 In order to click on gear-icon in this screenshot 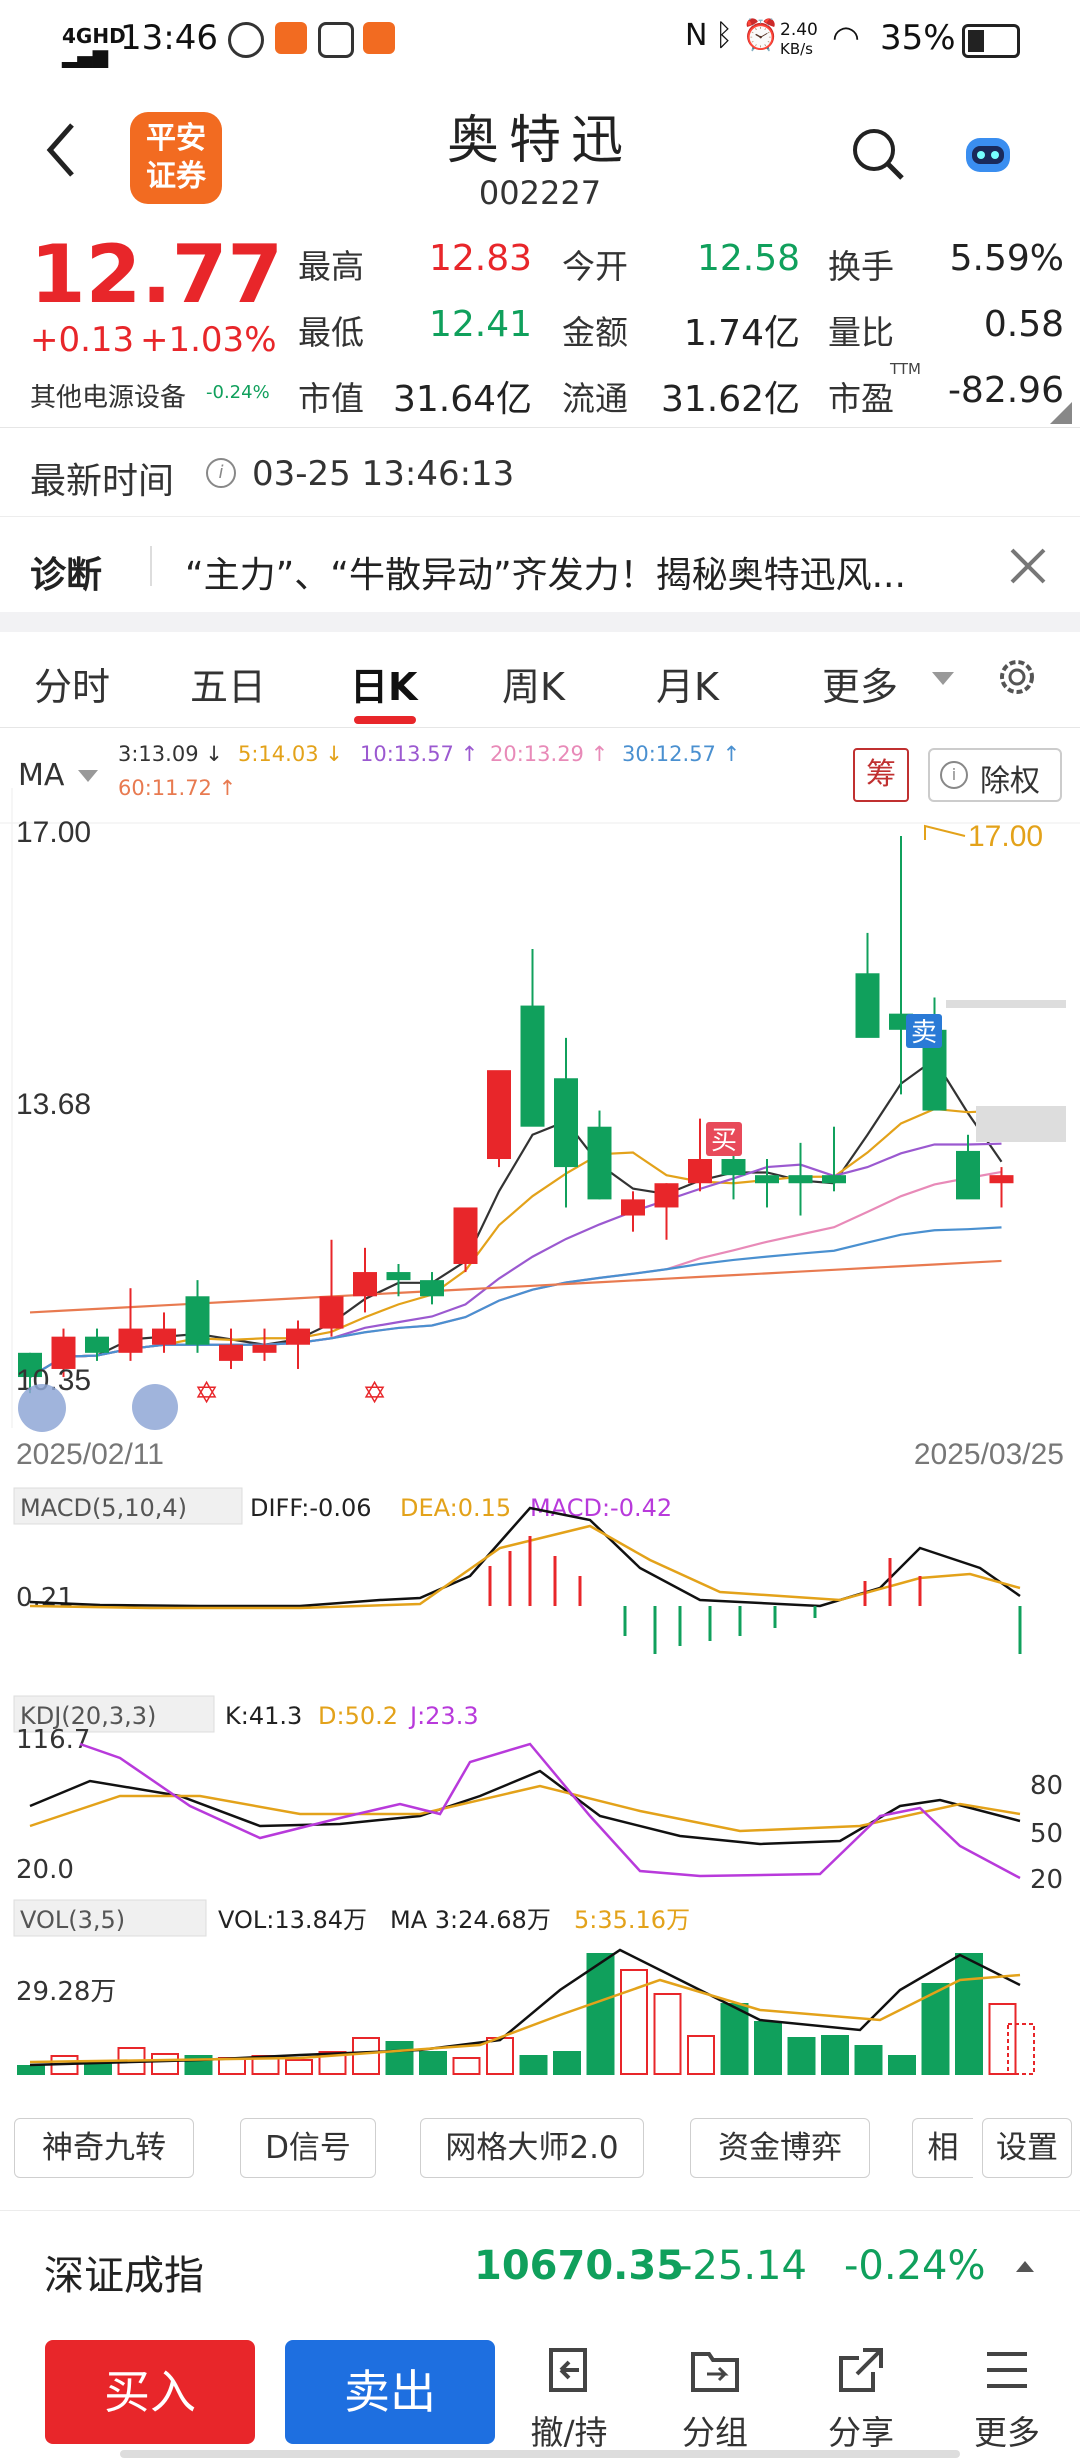, I will do `click(1017, 677)`.